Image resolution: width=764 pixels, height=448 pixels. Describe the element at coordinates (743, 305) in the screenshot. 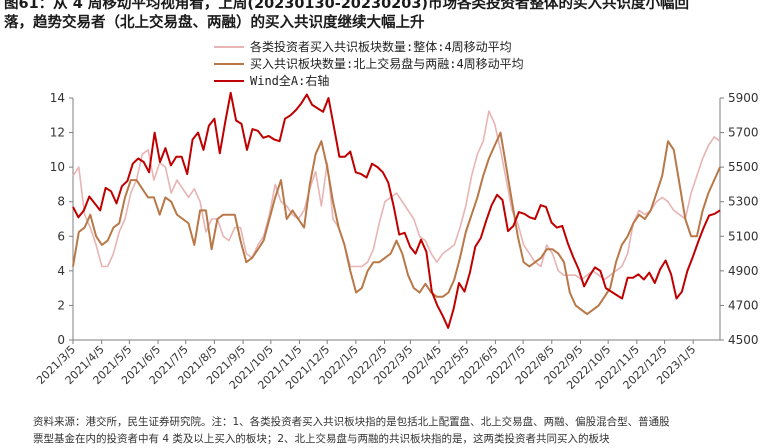

I see `right-axis-tick-label: 4700` at that location.